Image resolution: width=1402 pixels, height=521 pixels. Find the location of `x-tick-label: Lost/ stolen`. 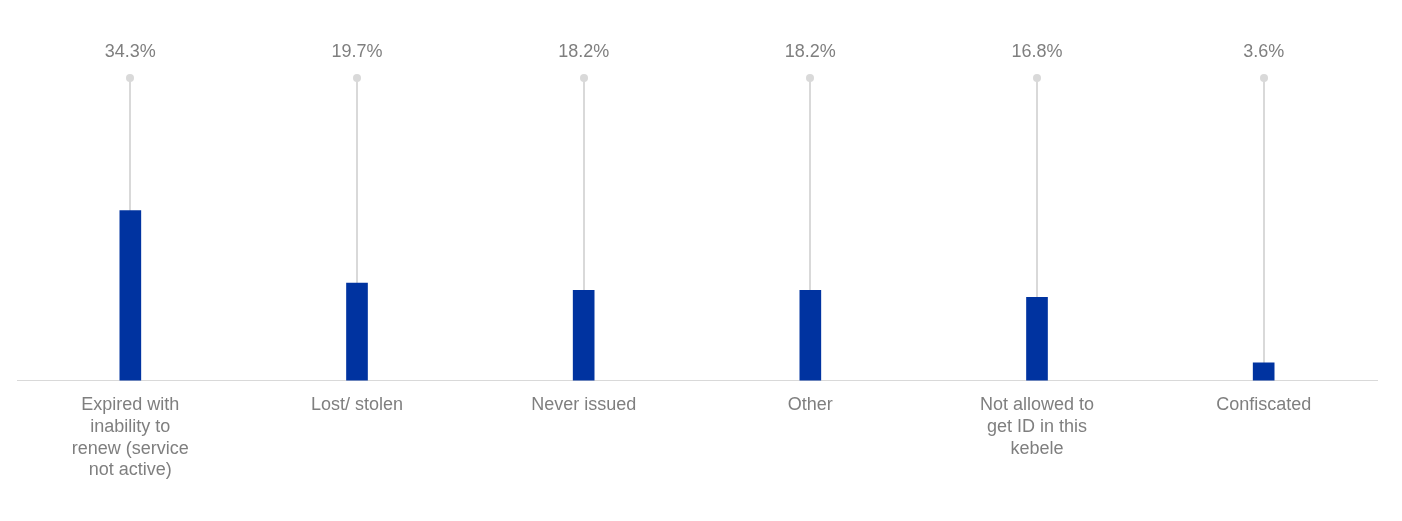

x-tick-label: Lost/ stolen is located at coordinates (357, 404).